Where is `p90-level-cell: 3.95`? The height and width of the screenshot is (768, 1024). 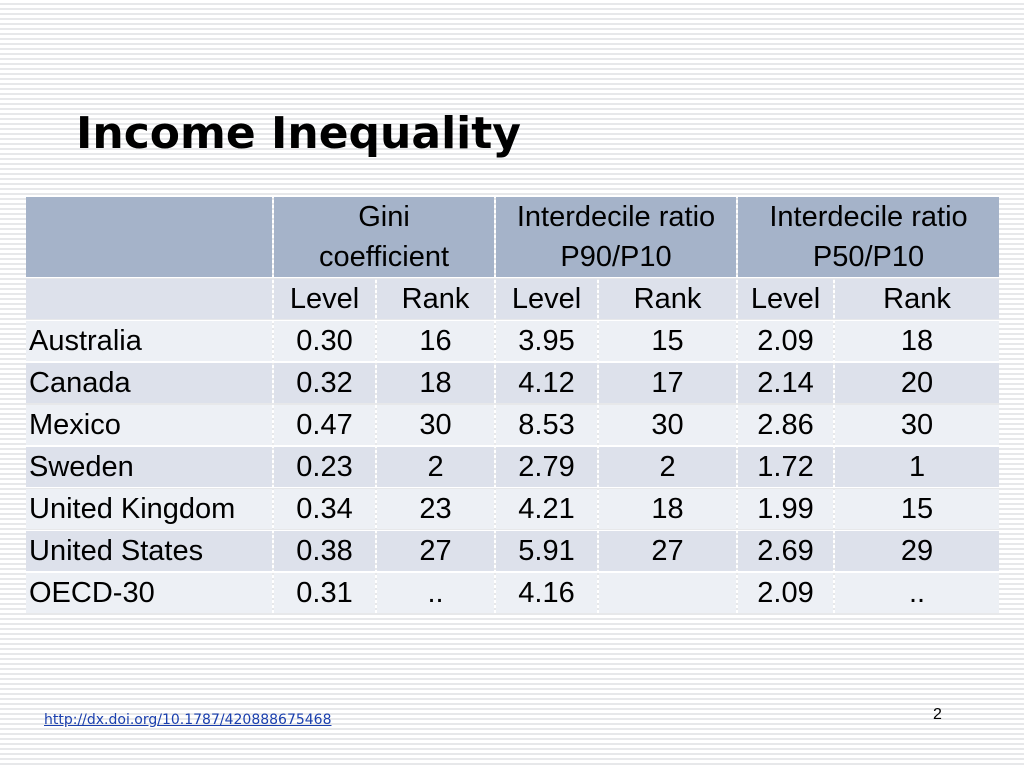
p90-level-cell: 3.95 is located at coordinates (547, 341).